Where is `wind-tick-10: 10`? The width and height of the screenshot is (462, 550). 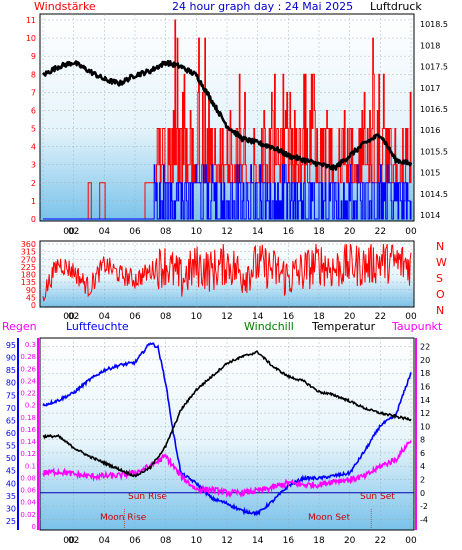 wind-tick-10: 10 is located at coordinates (31, 38).